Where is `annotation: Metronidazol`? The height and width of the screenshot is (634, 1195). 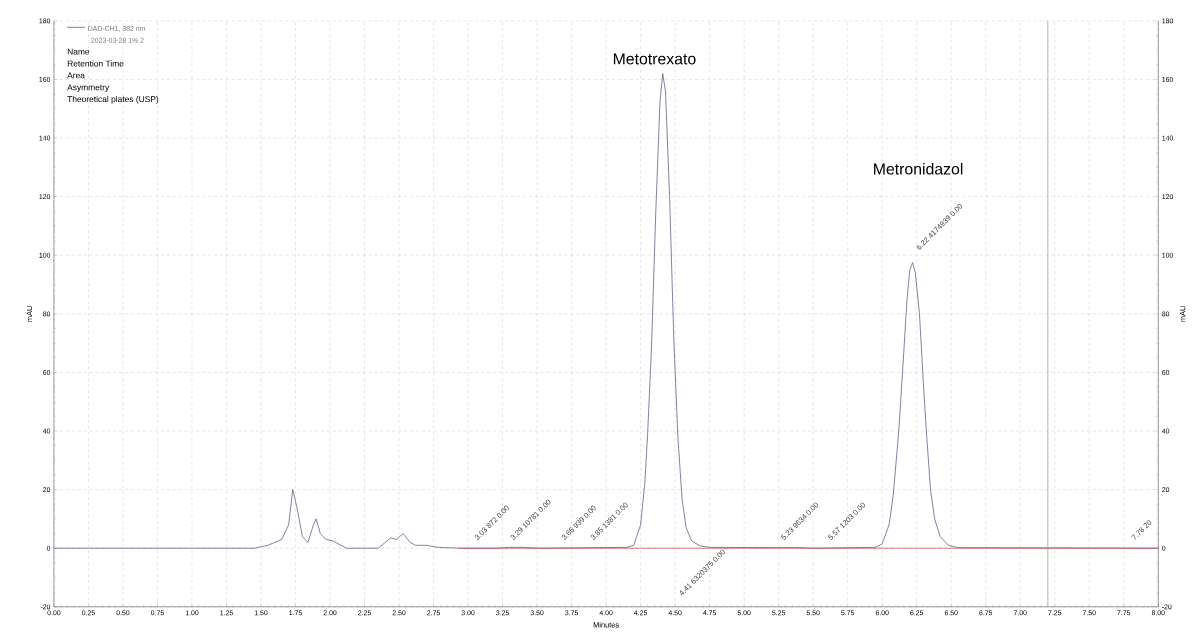 annotation: Metronidazol is located at coordinates (918, 169).